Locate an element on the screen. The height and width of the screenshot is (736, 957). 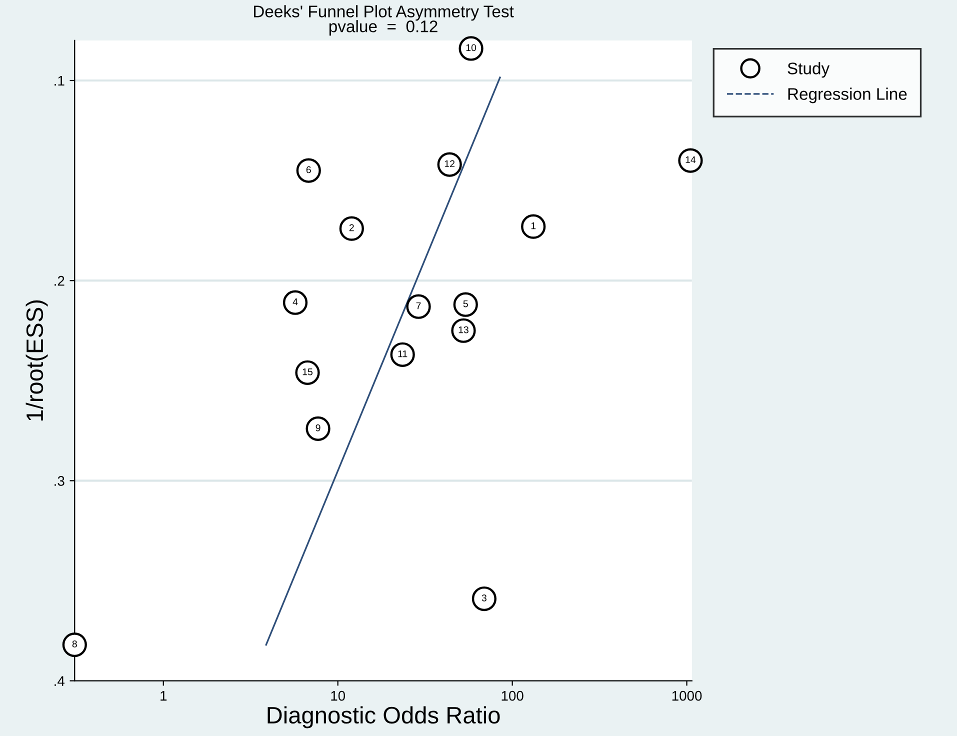
annotation: 12 is located at coordinates (449, 164).